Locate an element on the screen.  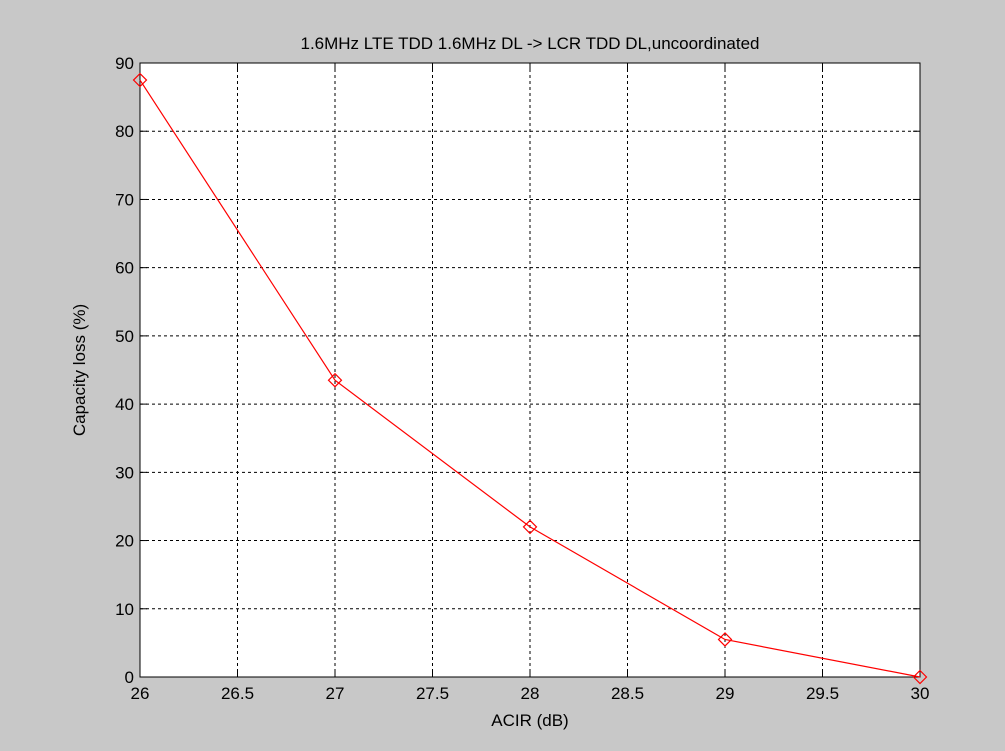
y-tick-label: 80 is located at coordinates (124, 131).